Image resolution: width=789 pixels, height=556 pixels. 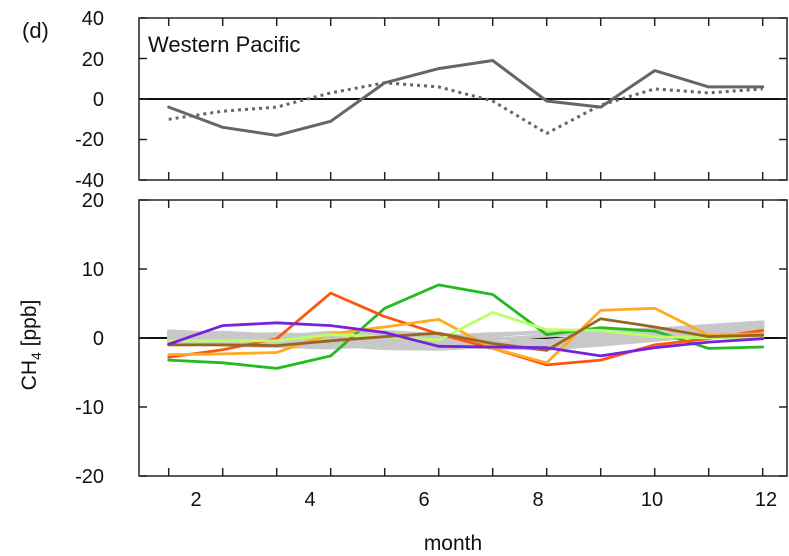 What do you see at coordinates (29, 375) in the screenshot?
I see `y-axis-label-main: CH` at bounding box center [29, 375].